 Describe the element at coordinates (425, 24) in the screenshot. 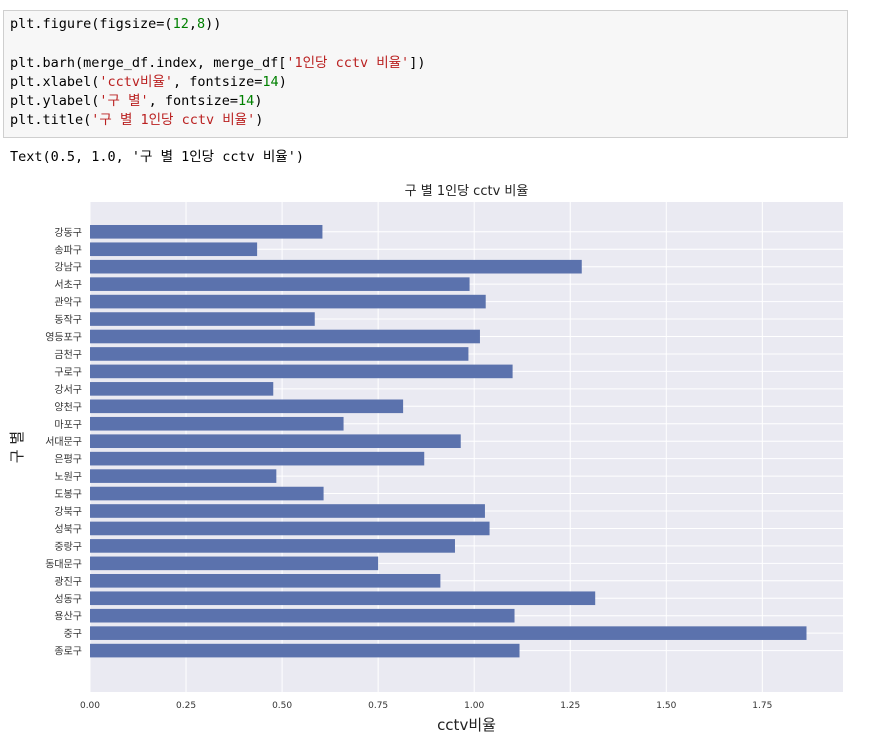

I see `code-line: plt.figure(figsize=(12,8))` at that location.